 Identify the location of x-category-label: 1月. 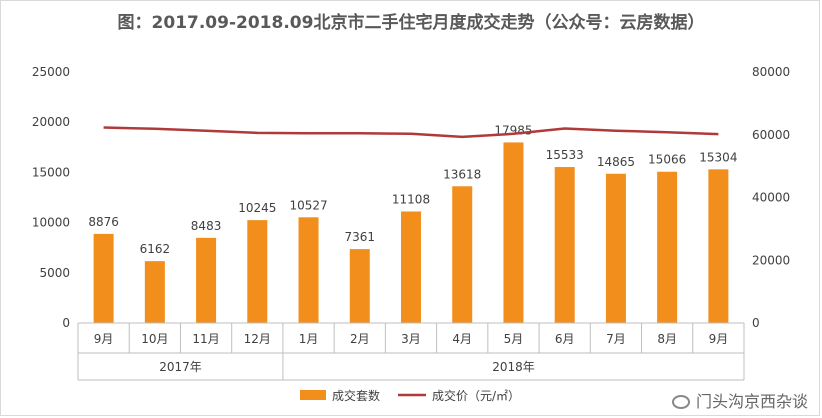
(309, 339).